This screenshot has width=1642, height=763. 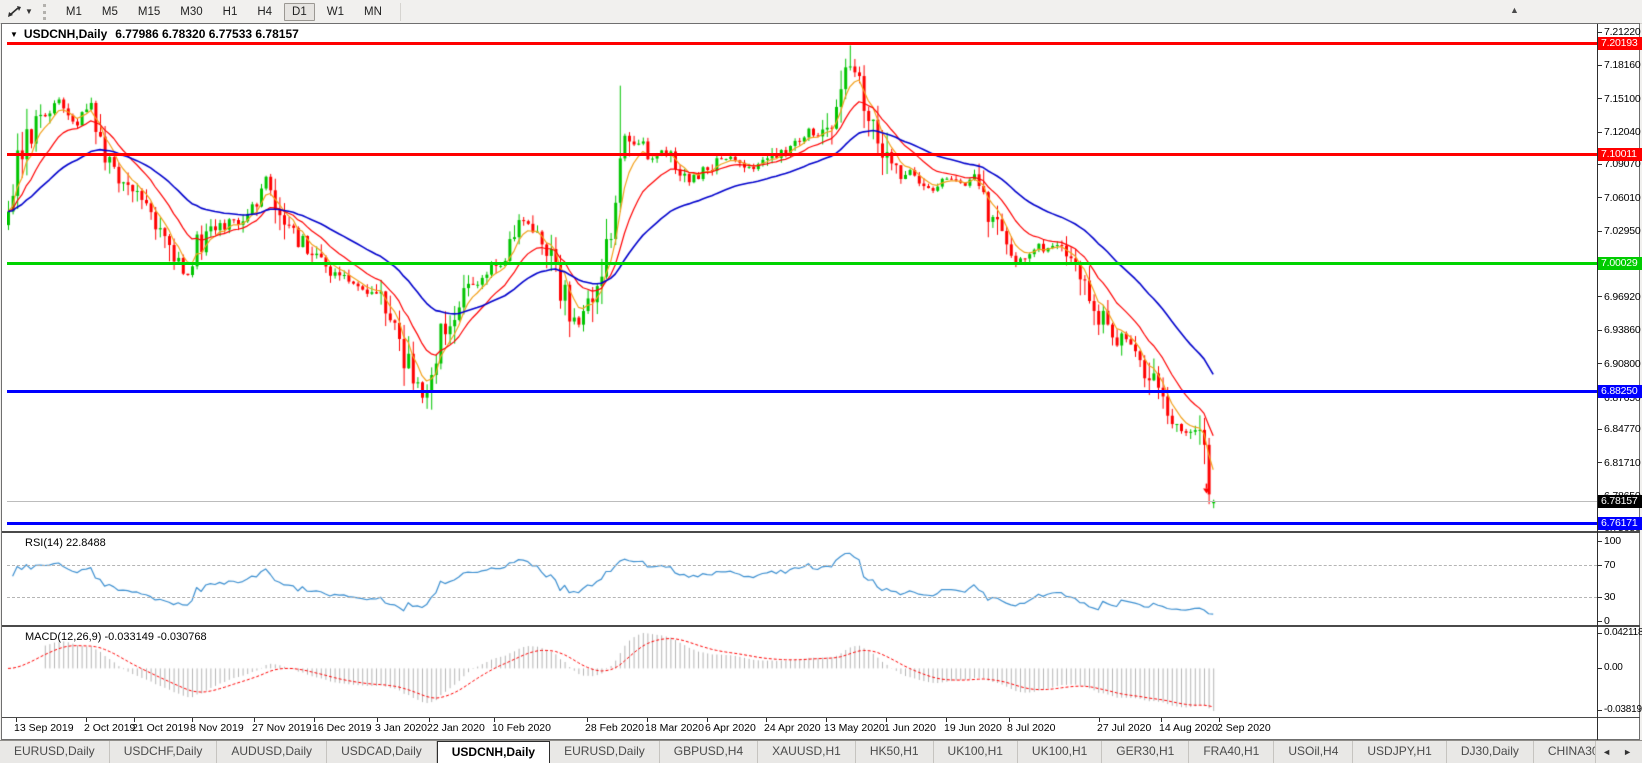 I want to click on macd-panel-canvas, so click(x=802, y=672).